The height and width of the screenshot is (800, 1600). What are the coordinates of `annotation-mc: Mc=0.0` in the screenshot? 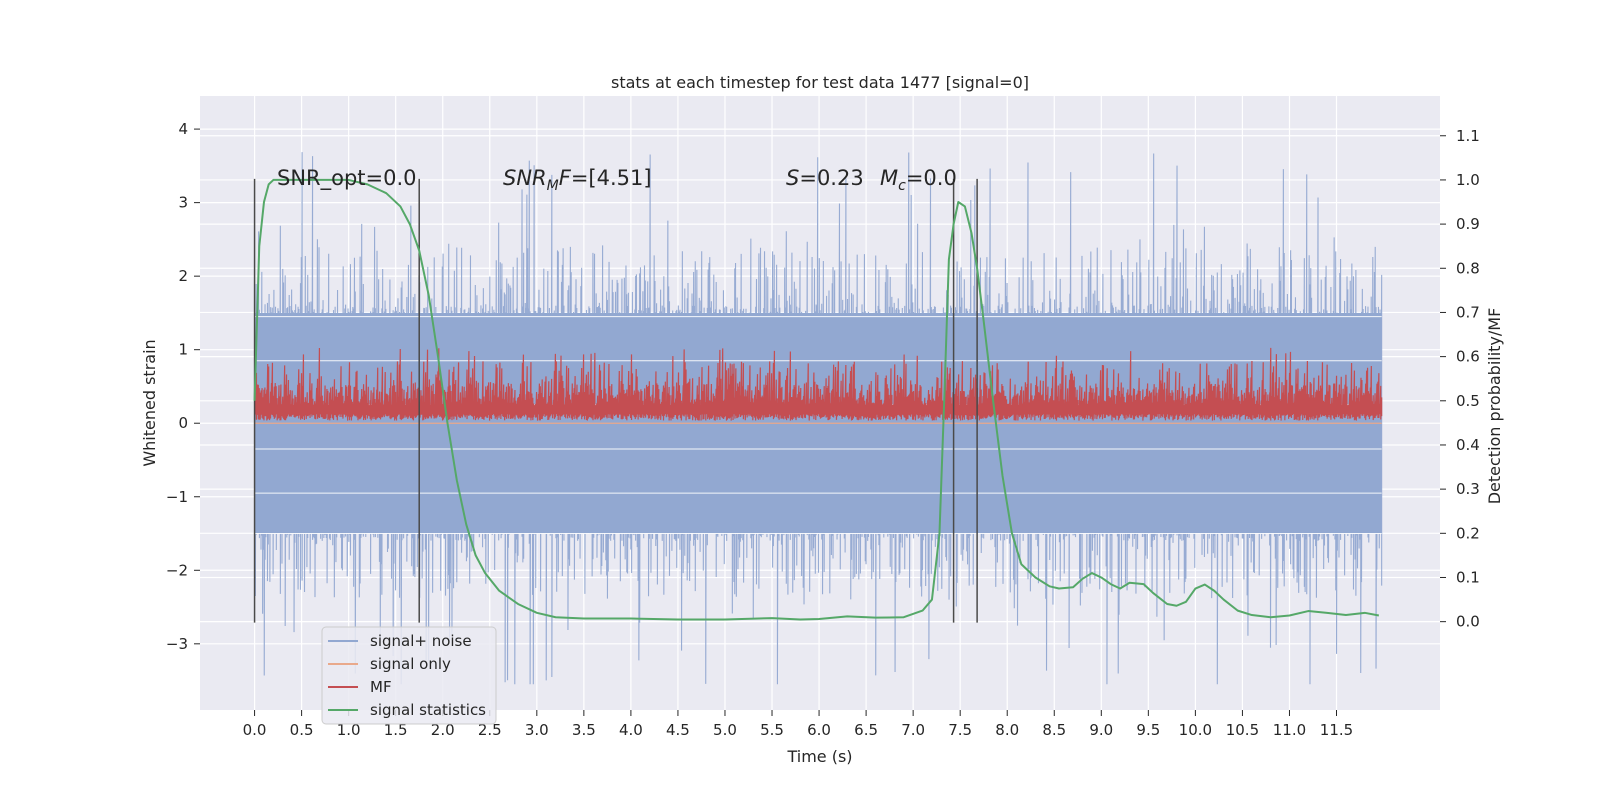 It's located at (918, 180).